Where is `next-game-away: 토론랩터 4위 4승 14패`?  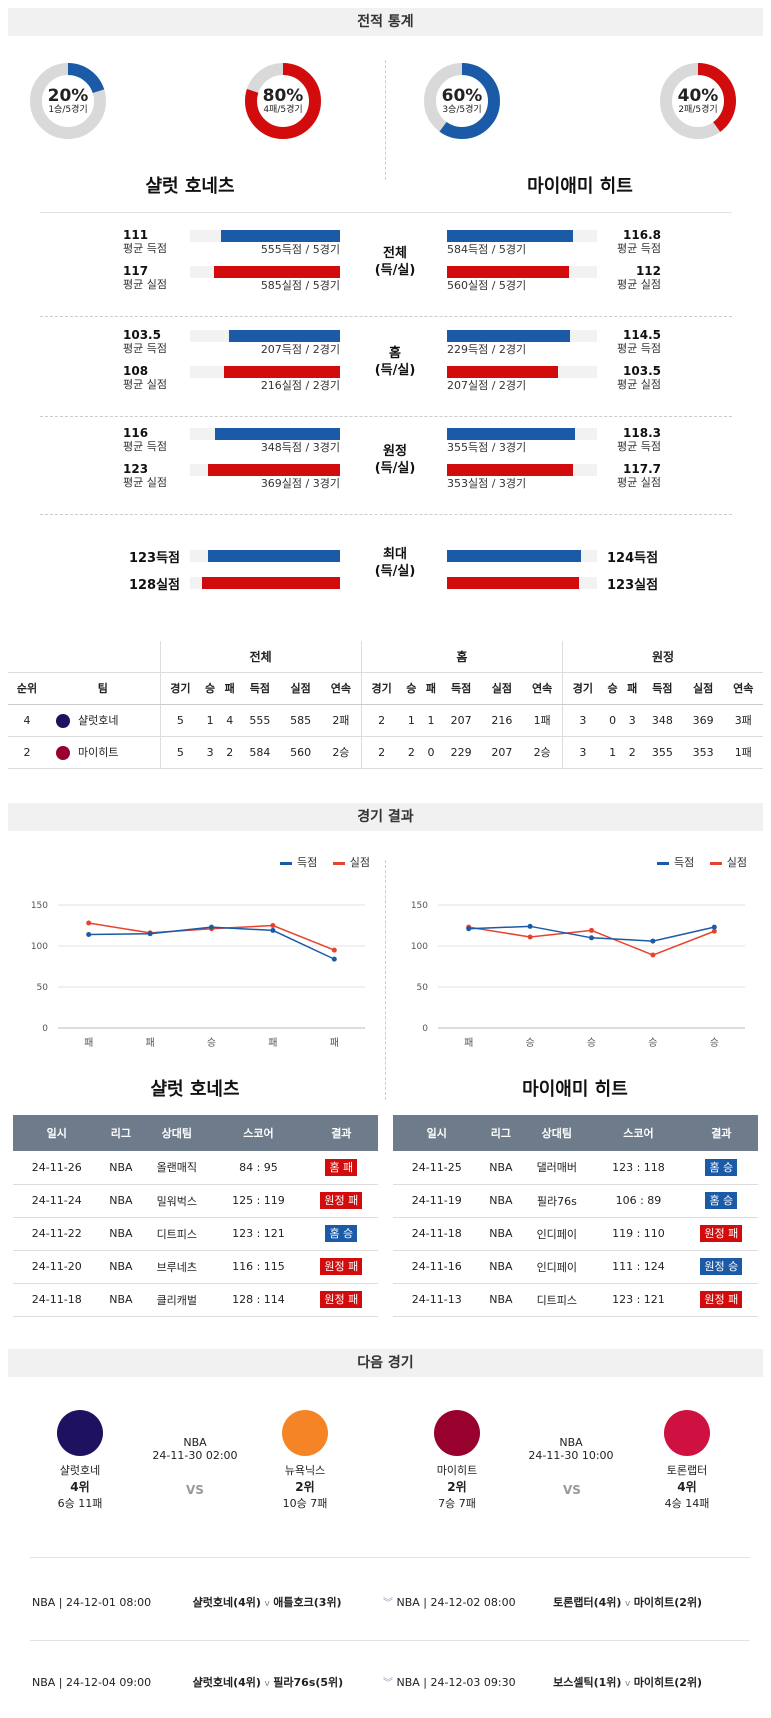
next-game-away: 토론랩터 4위 4승 14패 is located at coordinates (687, 1460).